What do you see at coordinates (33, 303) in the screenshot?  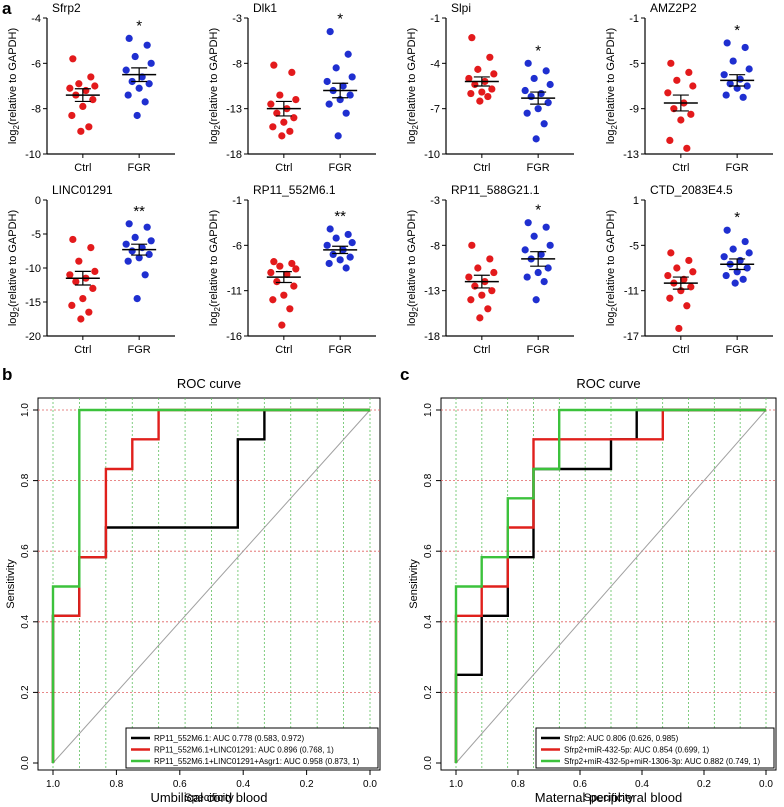 I see `y-tick-label: -15` at bounding box center [33, 303].